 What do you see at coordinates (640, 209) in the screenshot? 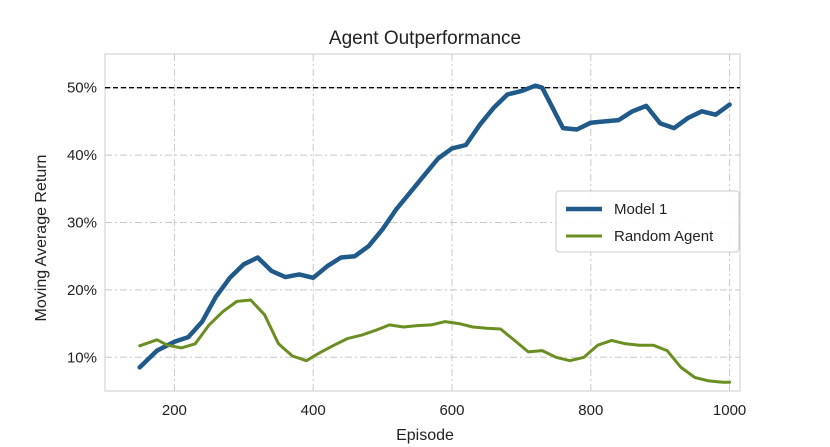
I see `legend-label: Model 1` at bounding box center [640, 209].